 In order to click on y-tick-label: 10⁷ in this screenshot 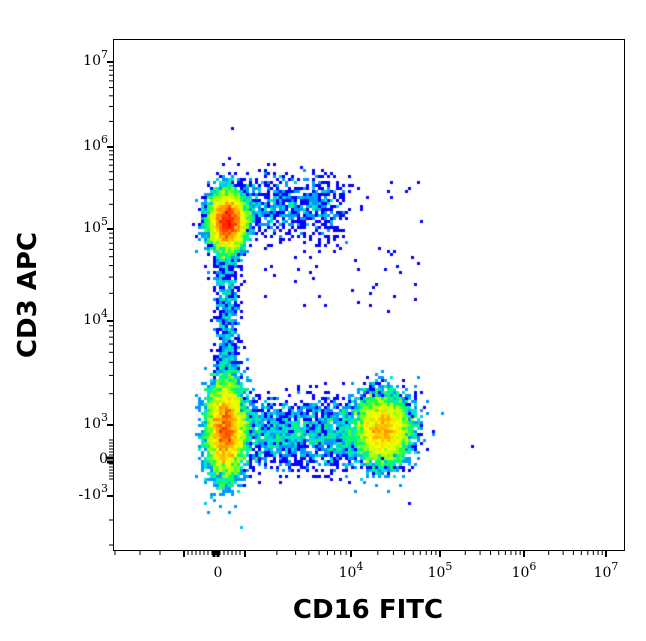, I will do `click(95, 58)`.